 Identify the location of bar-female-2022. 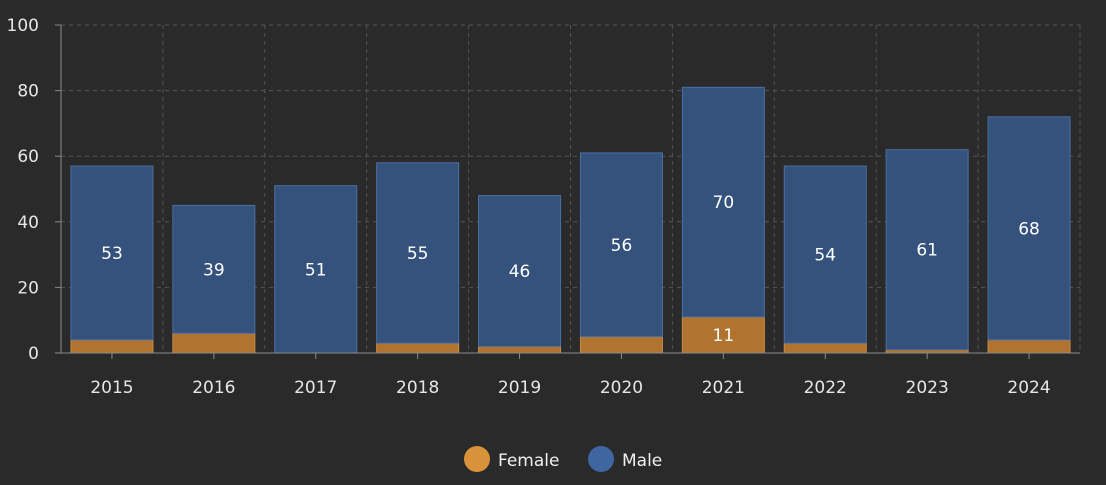
(825, 348).